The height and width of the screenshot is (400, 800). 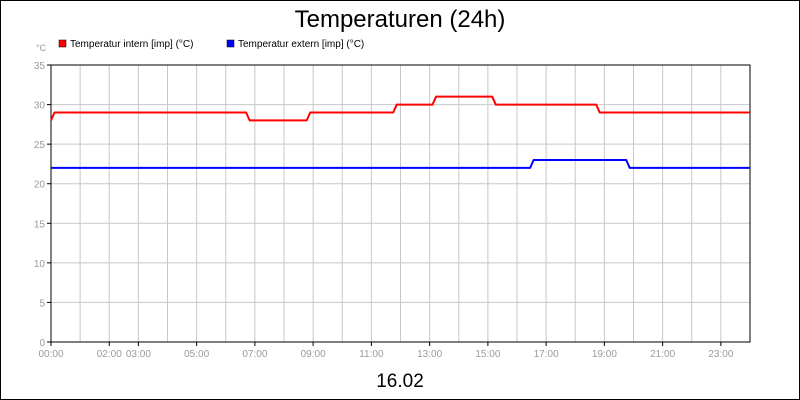 What do you see at coordinates (42, 303) in the screenshot?
I see `y-tick-label: 5` at bounding box center [42, 303].